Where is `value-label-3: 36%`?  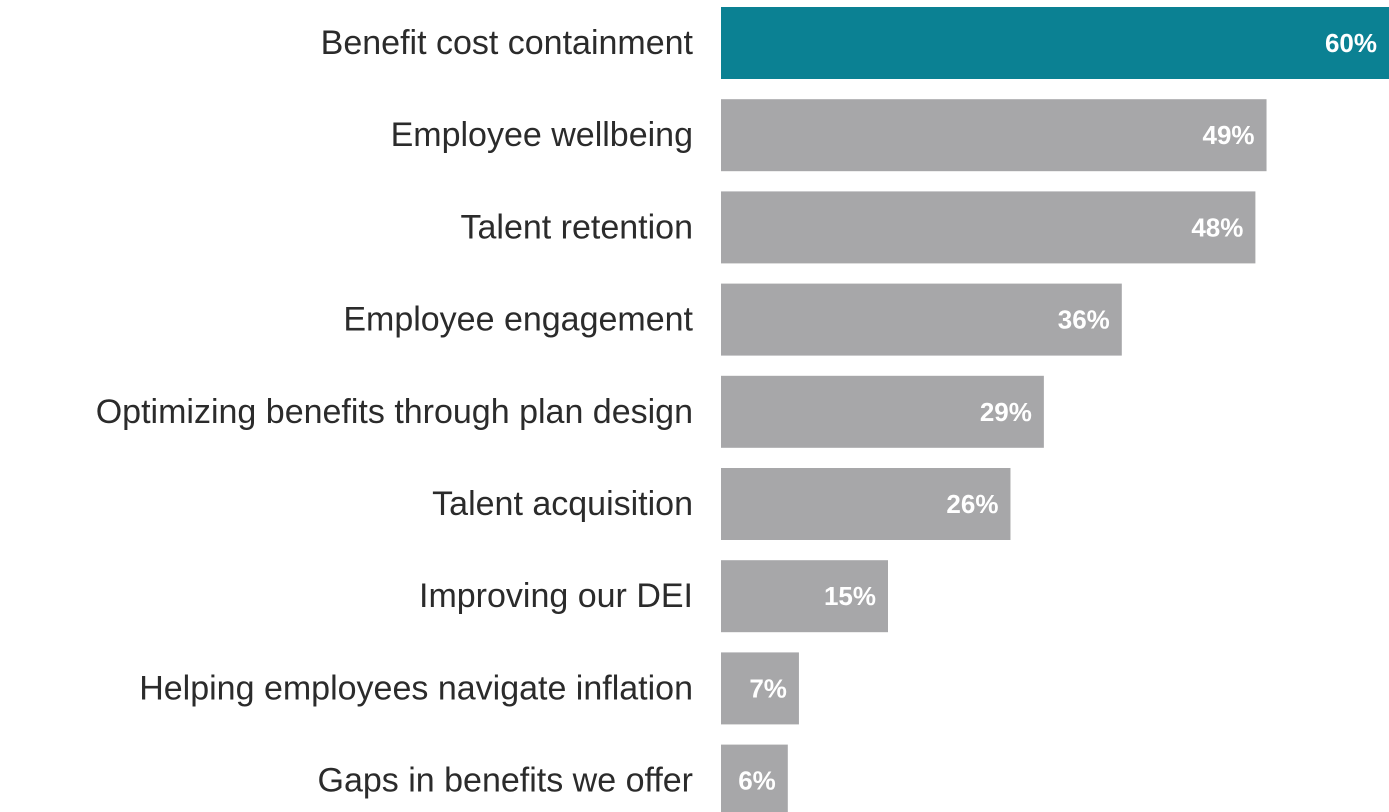 value-label-3: 36% is located at coordinates (1084, 320).